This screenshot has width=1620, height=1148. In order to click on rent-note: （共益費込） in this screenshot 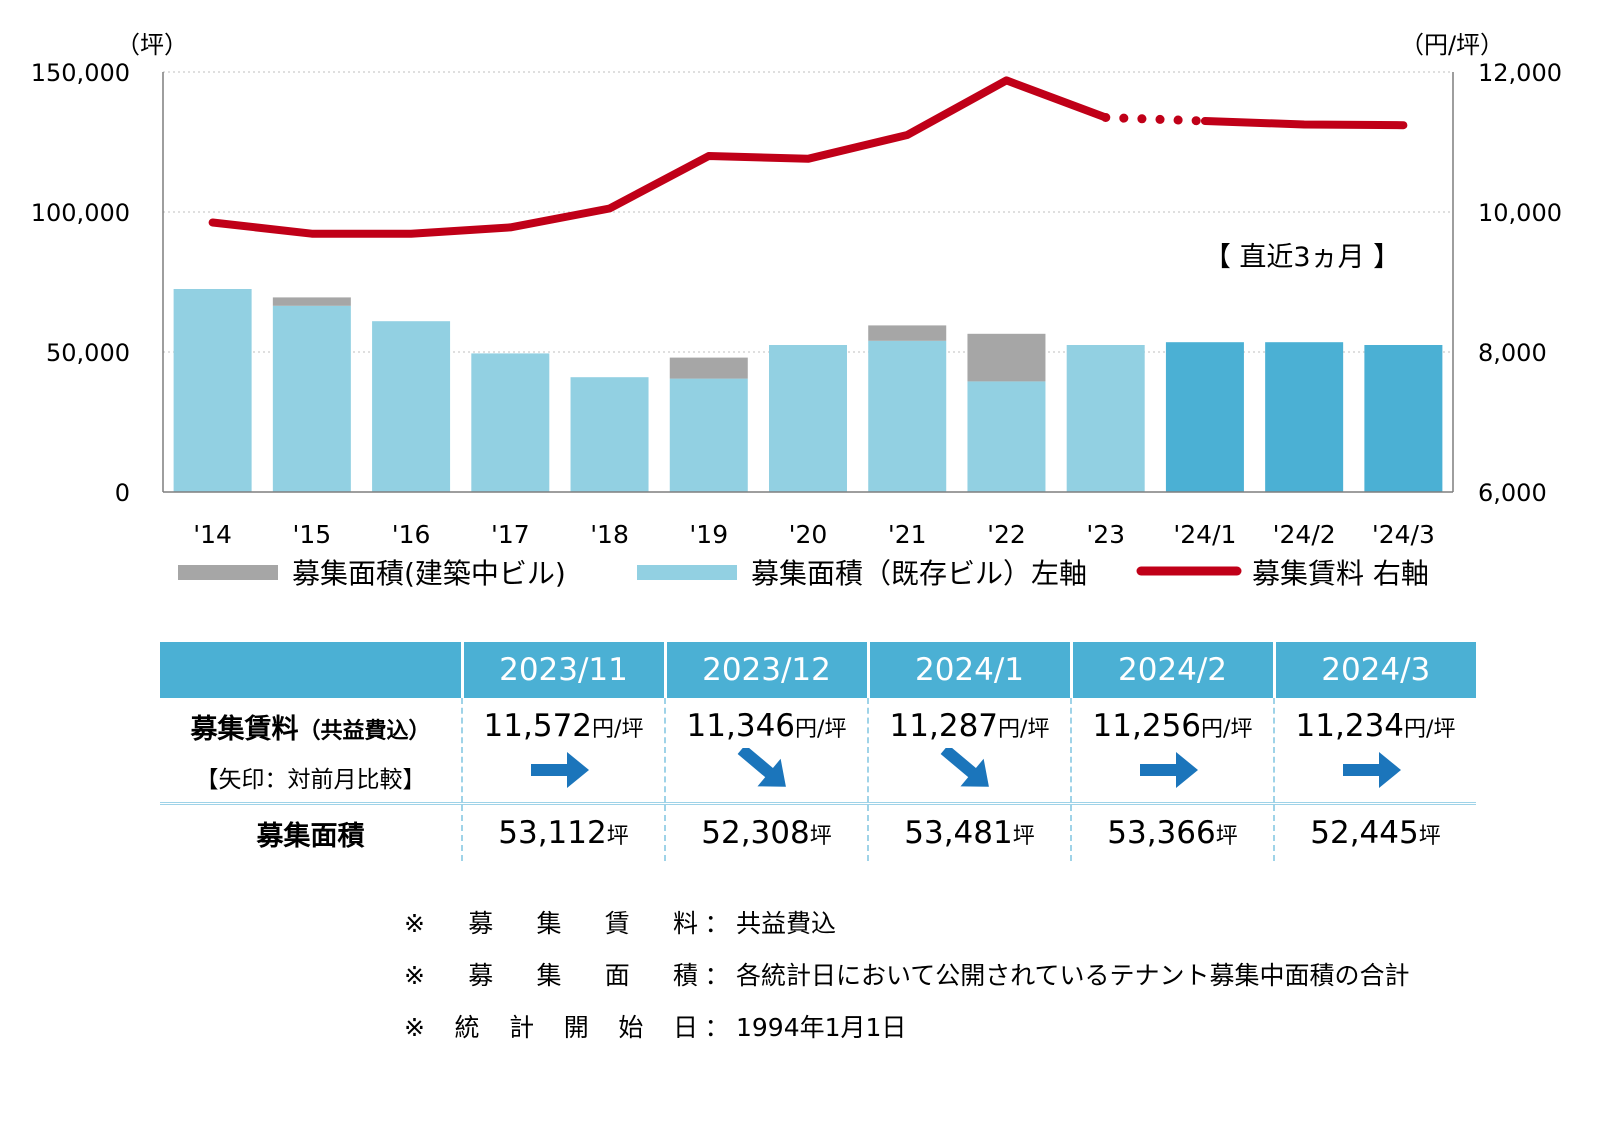, I will do `click(364, 731)`.